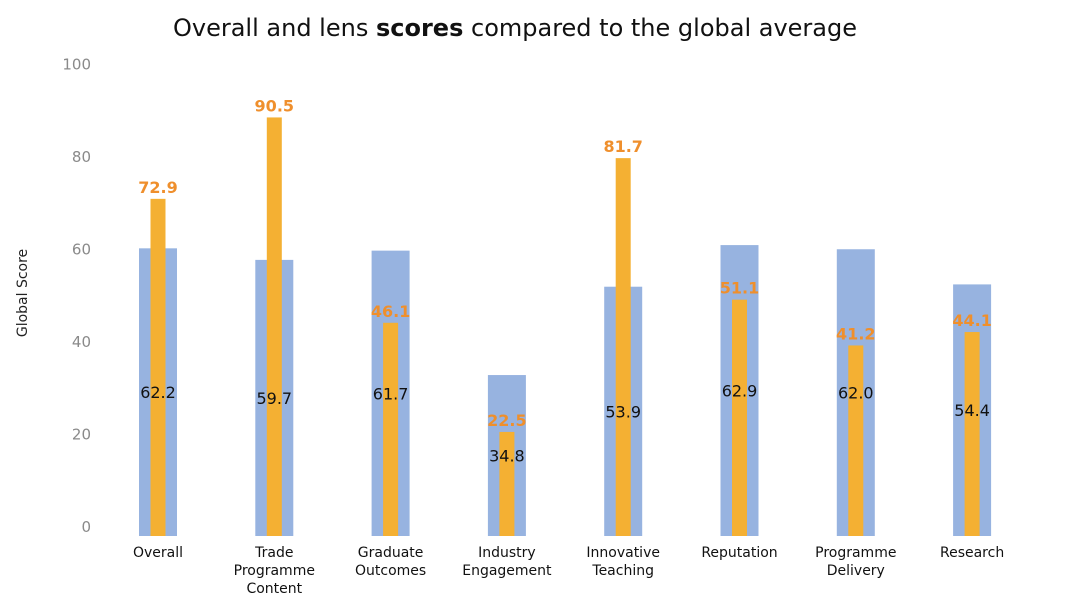 Image resolution: width=1080 pixels, height=598 pixels. What do you see at coordinates (86, 527) in the screenshot?
I see `y-tick-label: 0` at bounding box center [86, 527].